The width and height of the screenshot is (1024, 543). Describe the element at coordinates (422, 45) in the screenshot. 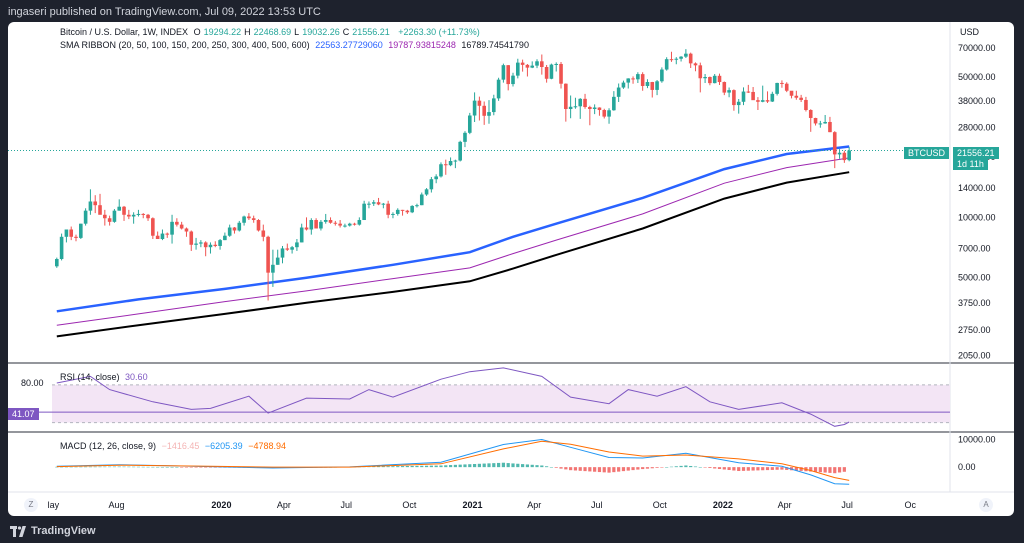

I see `sma-value-purple: 19787.93815248` at that location.